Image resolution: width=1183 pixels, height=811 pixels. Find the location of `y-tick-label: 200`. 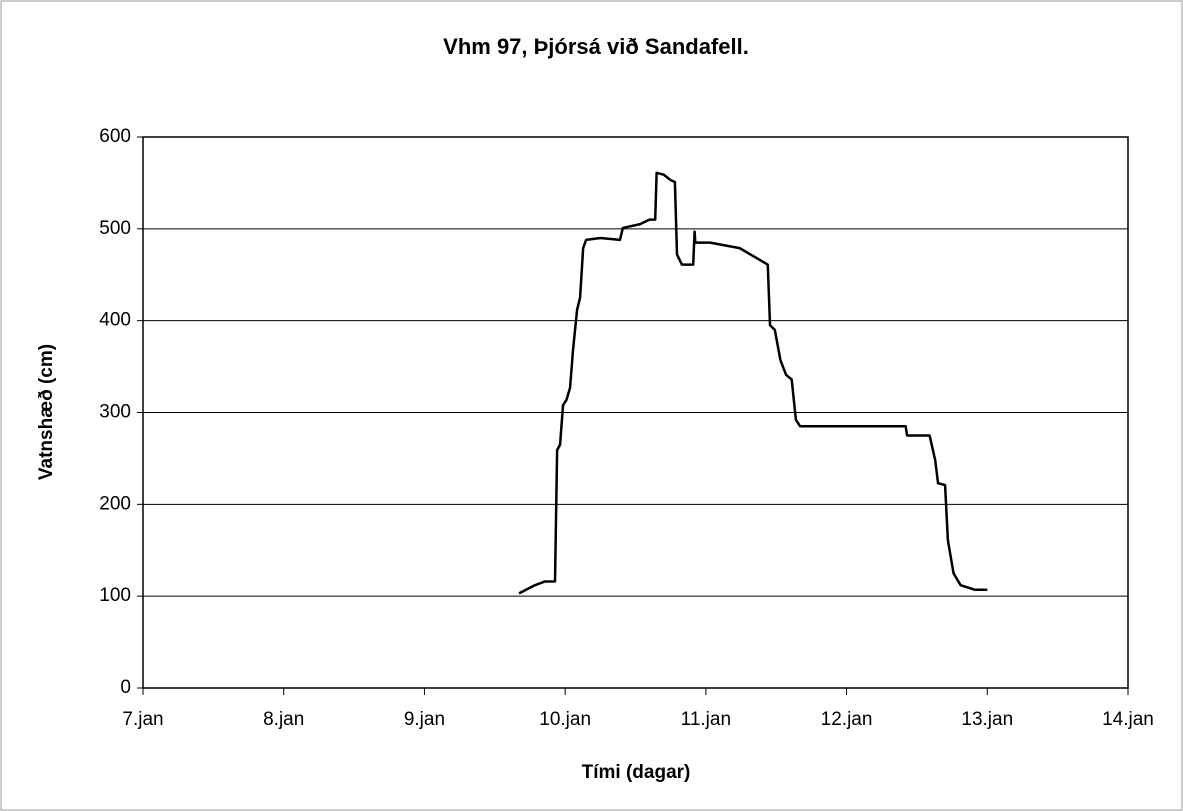

y-tick-label: 200 is located at coordinates (115, 503).